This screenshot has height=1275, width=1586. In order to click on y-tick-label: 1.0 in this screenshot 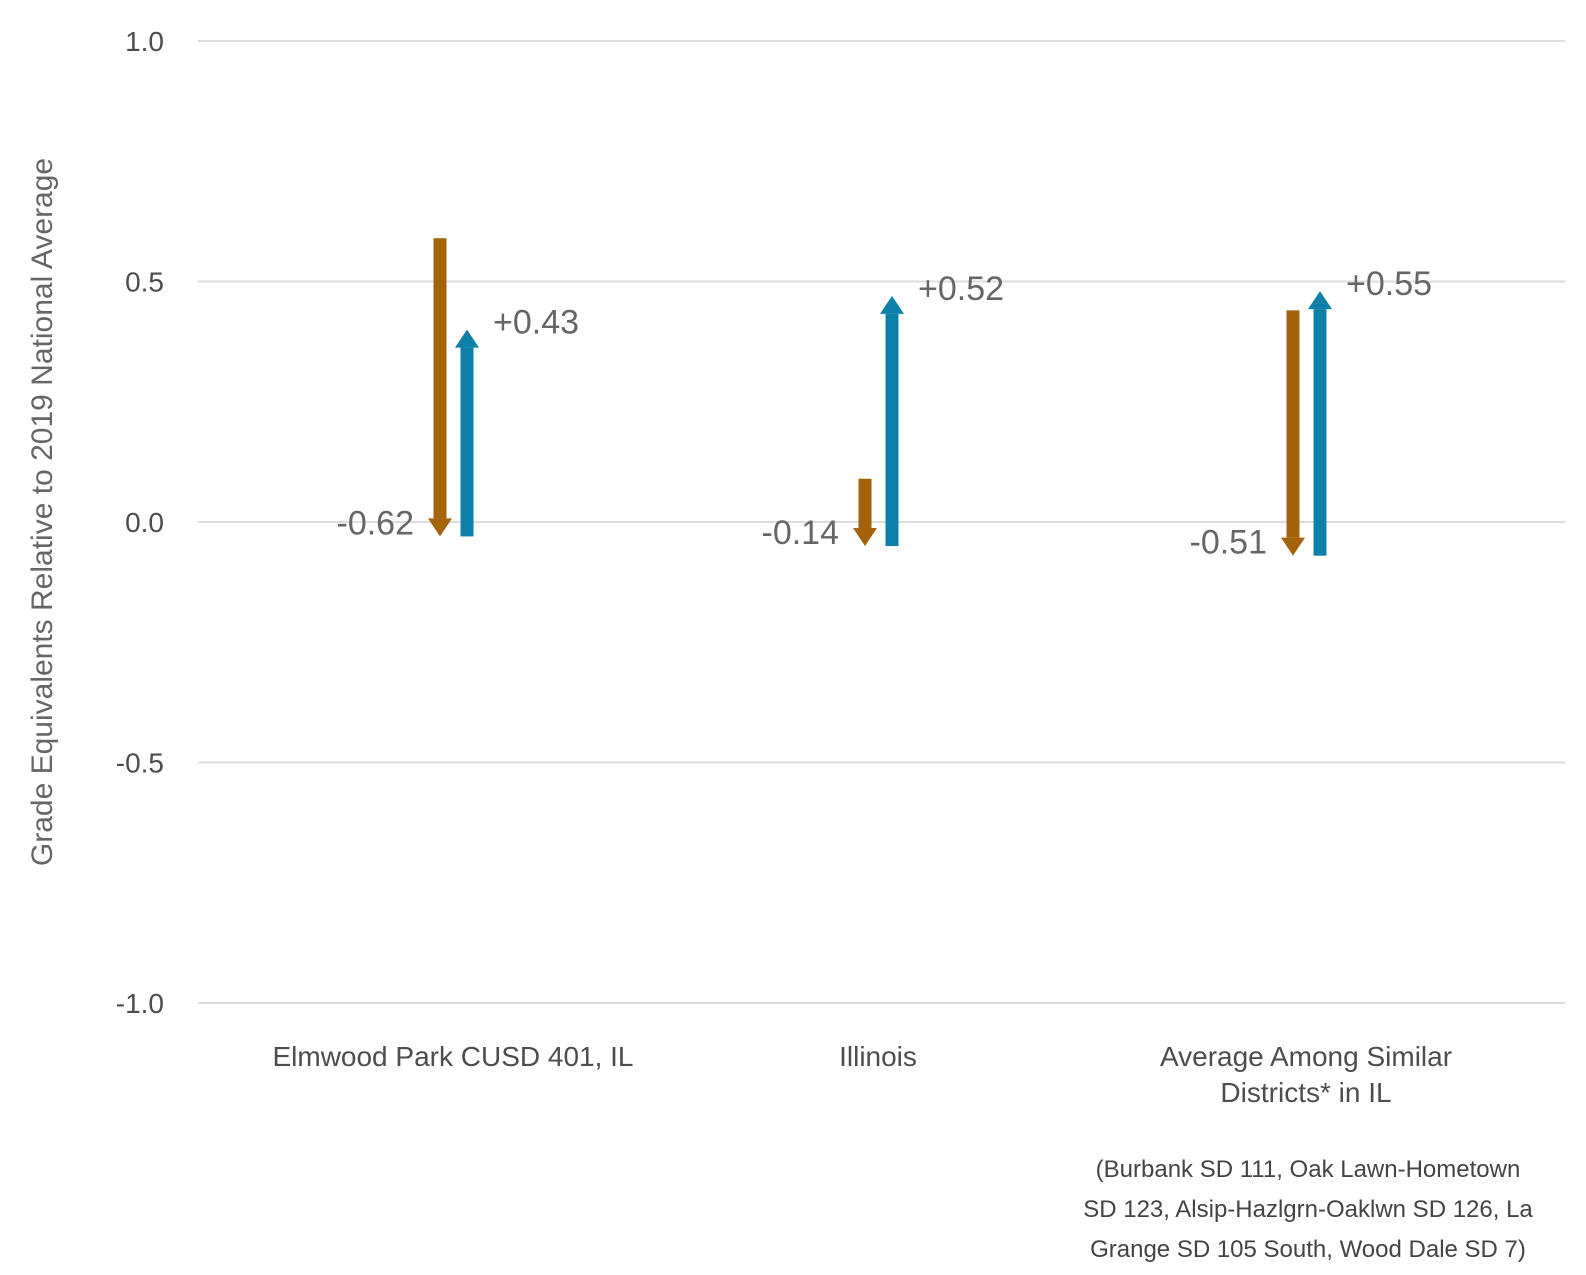, I will do `click(144, 41)`.